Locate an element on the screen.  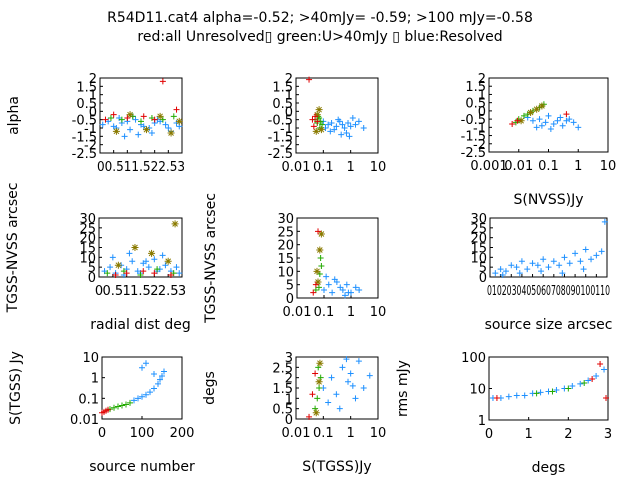
x-tick-label: 3 is located at coordinates (182, 291).